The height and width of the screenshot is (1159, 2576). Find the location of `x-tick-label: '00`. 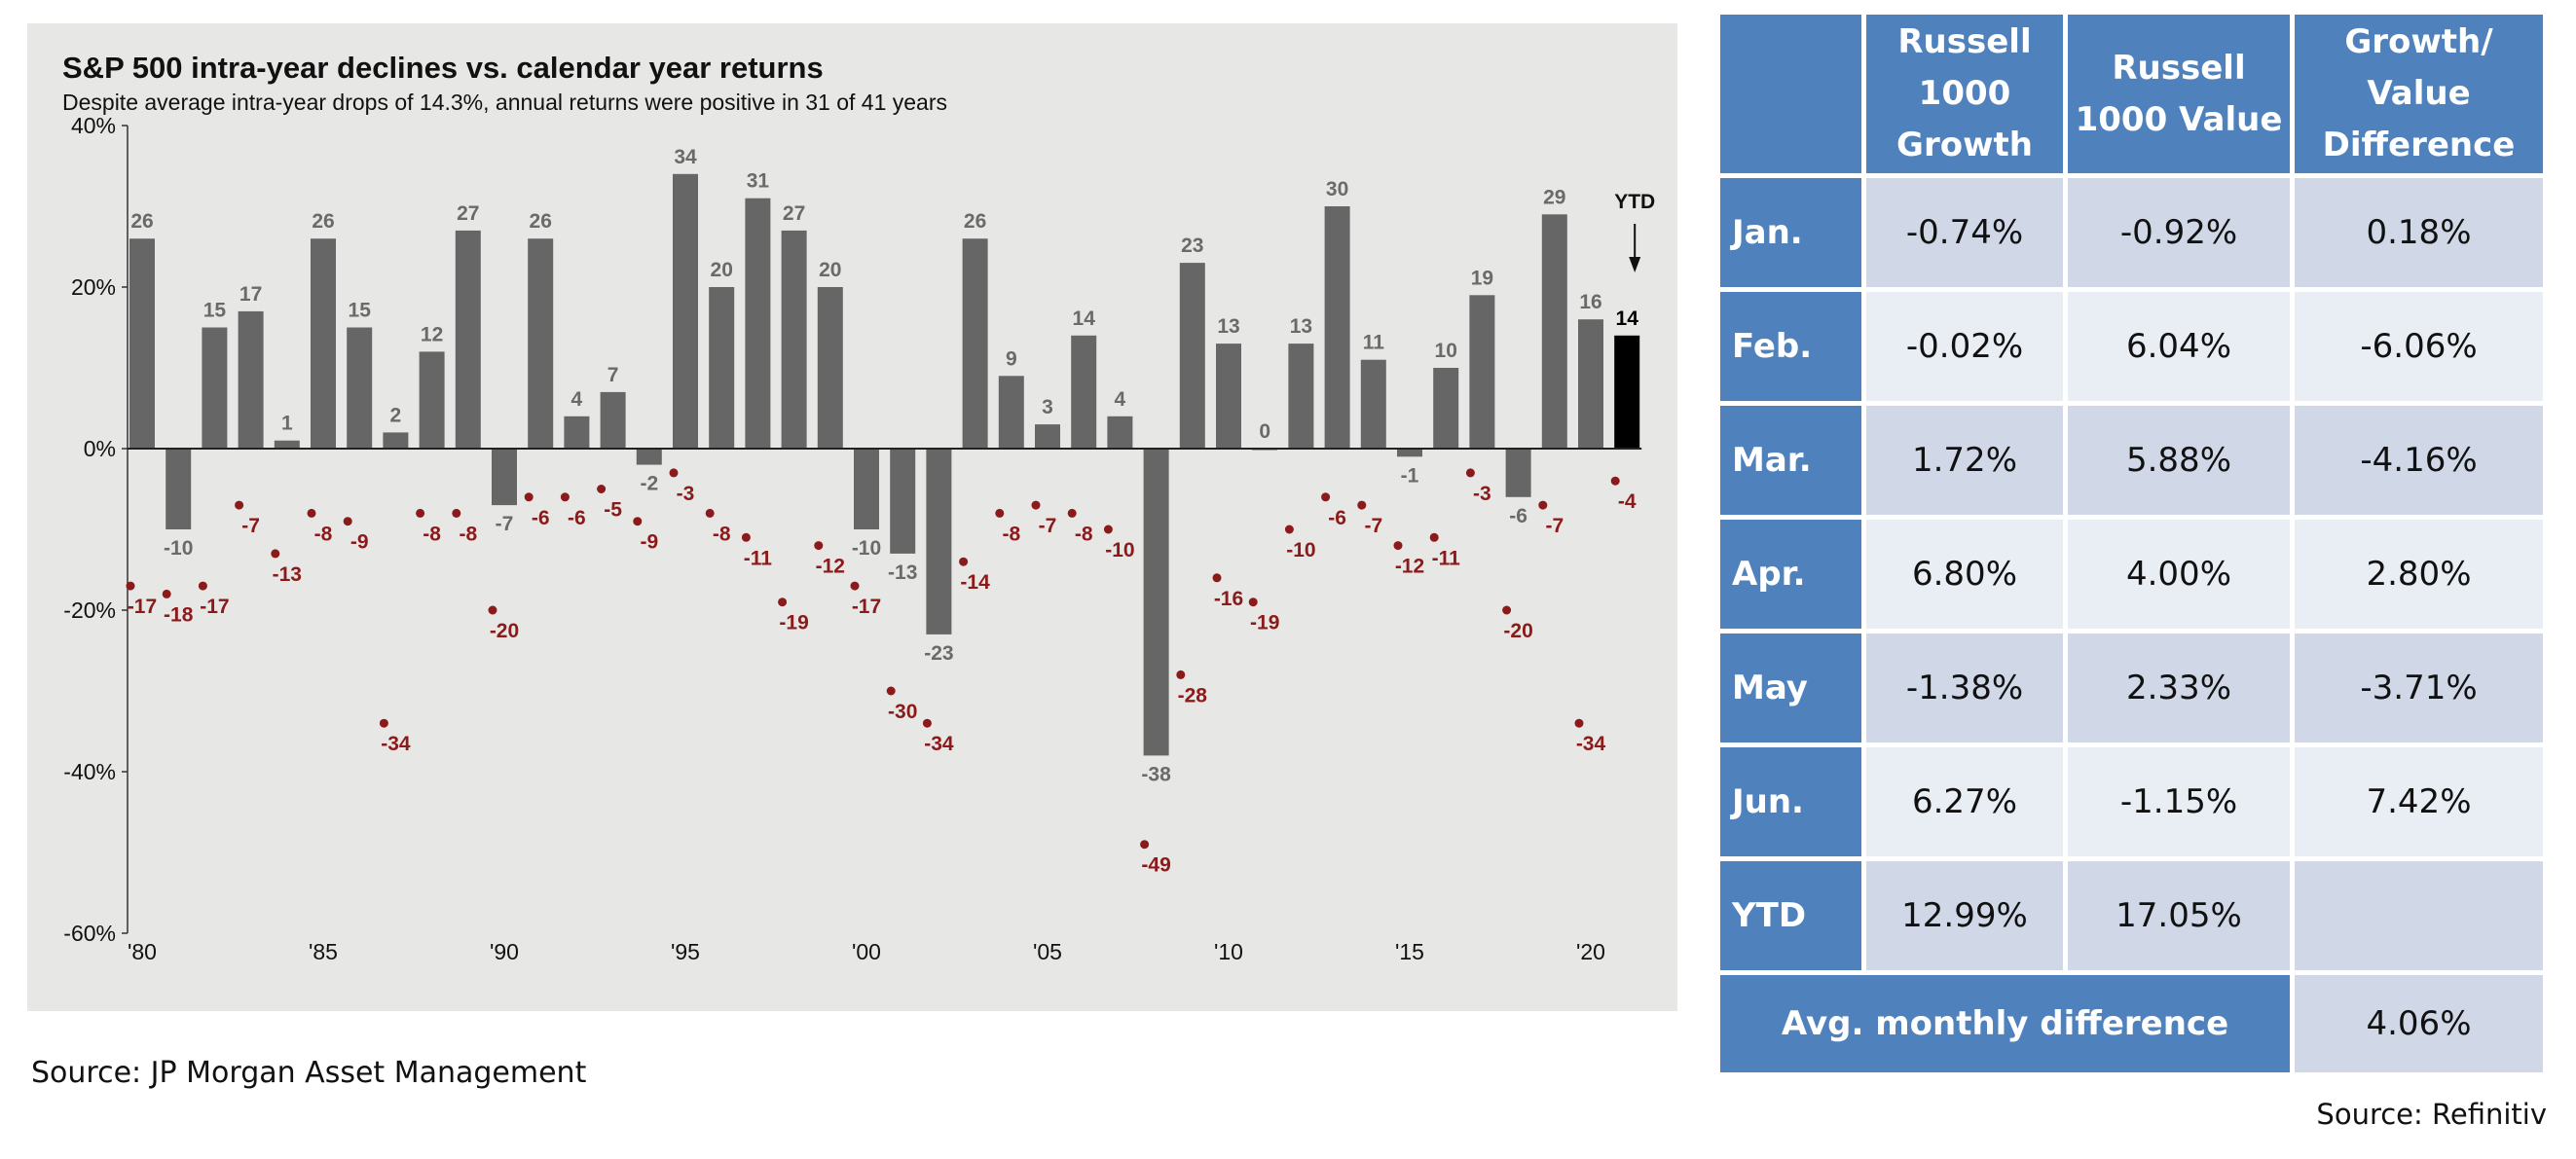

x-tick-label: '00 is located at coordinates (866, 951).